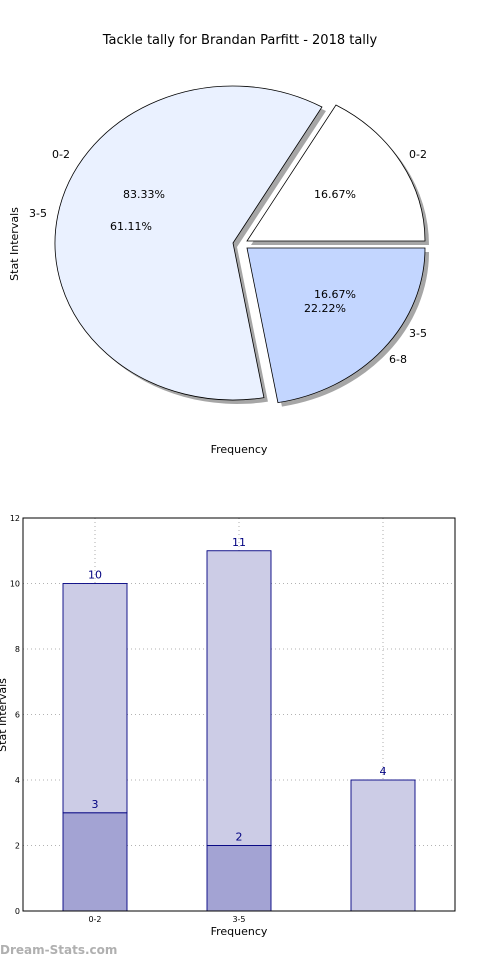  I want to click on bar-ytick-label: 10, so click(15, 584).